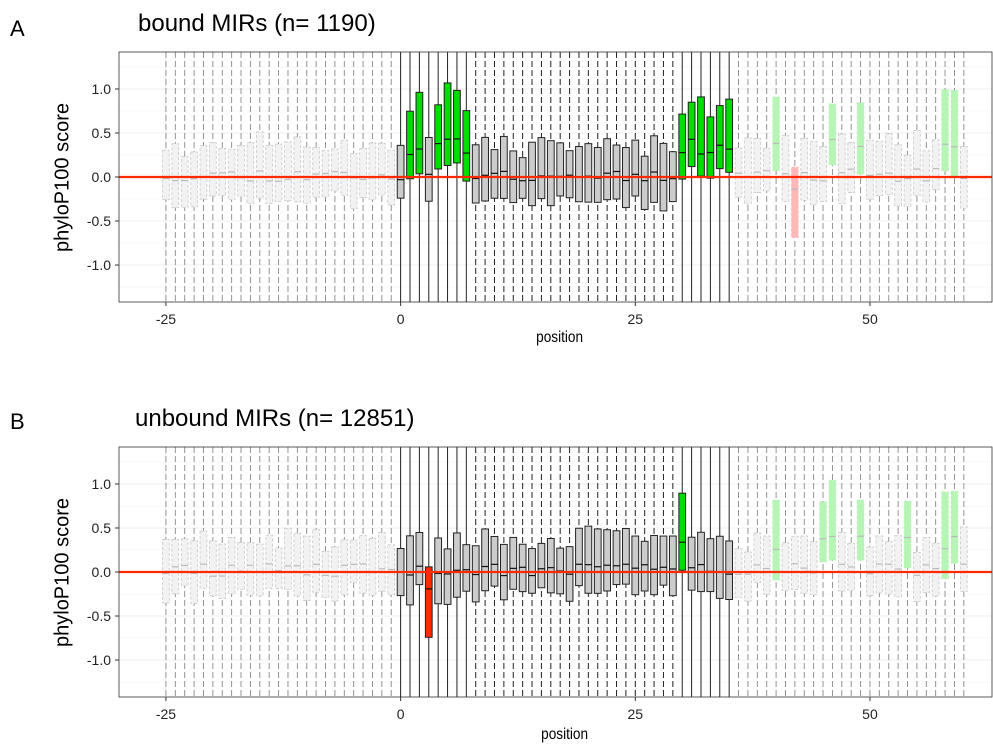 The width and height of the screenshot is (993, 745). I want to click on panel-title: unbound MIRs (n= 12851), so click(275, 418).